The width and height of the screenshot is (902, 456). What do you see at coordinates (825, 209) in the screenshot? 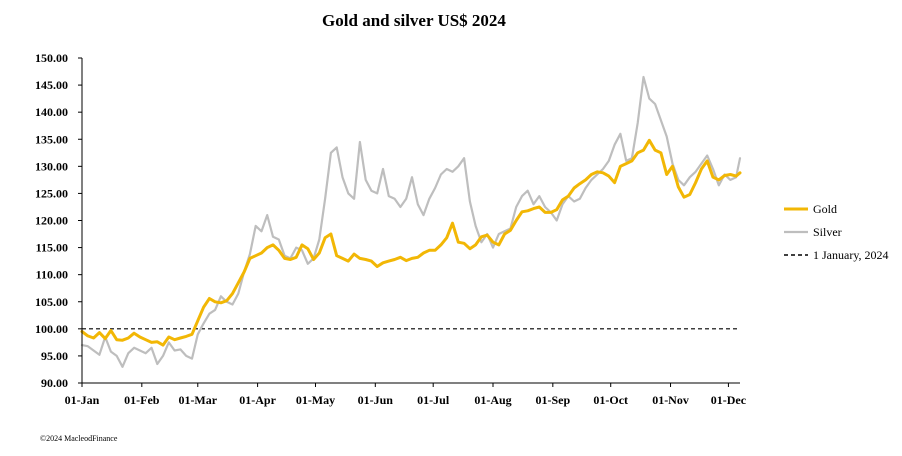
I see `legend-label: Gold` at bounding box center [825, 209].